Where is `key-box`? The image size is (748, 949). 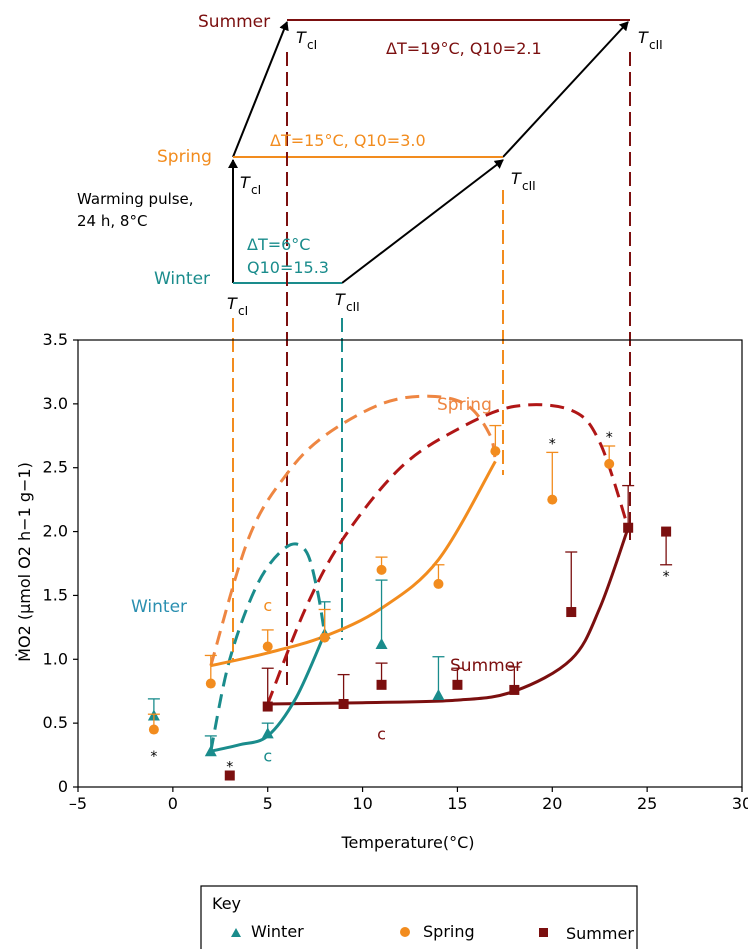 key-box is located at coordinates (419, 917).